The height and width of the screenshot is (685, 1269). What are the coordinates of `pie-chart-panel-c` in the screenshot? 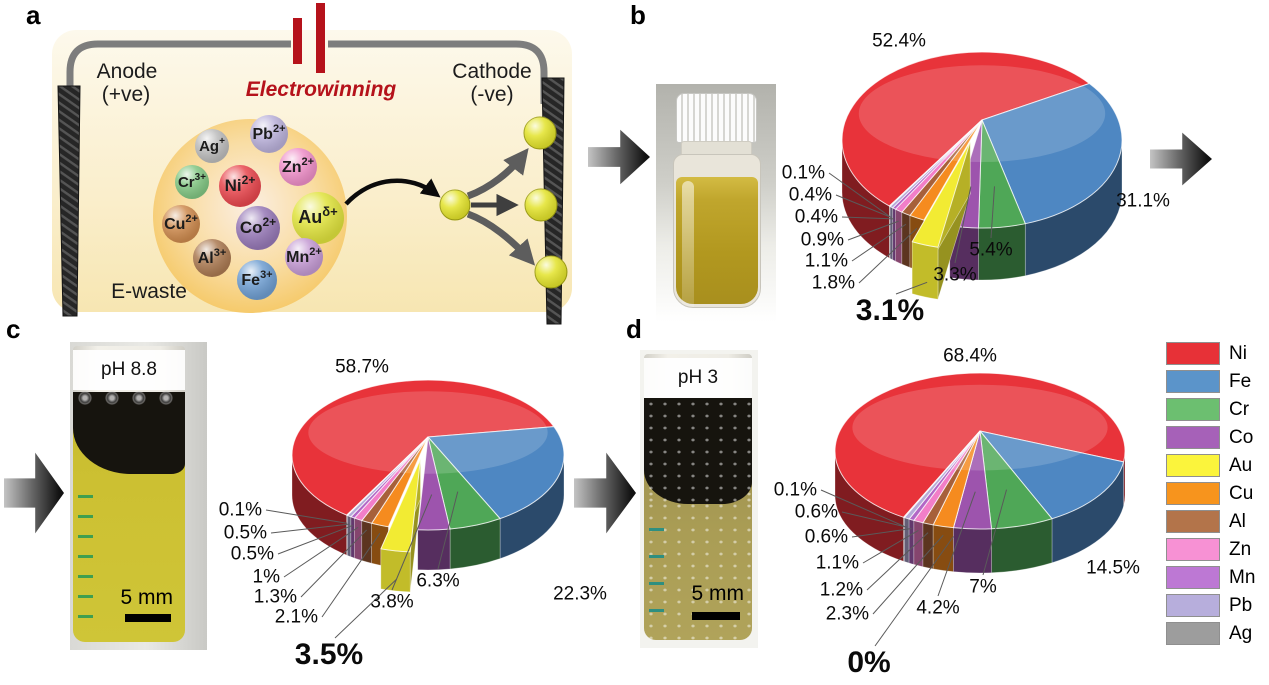 It's located at (428, 486).